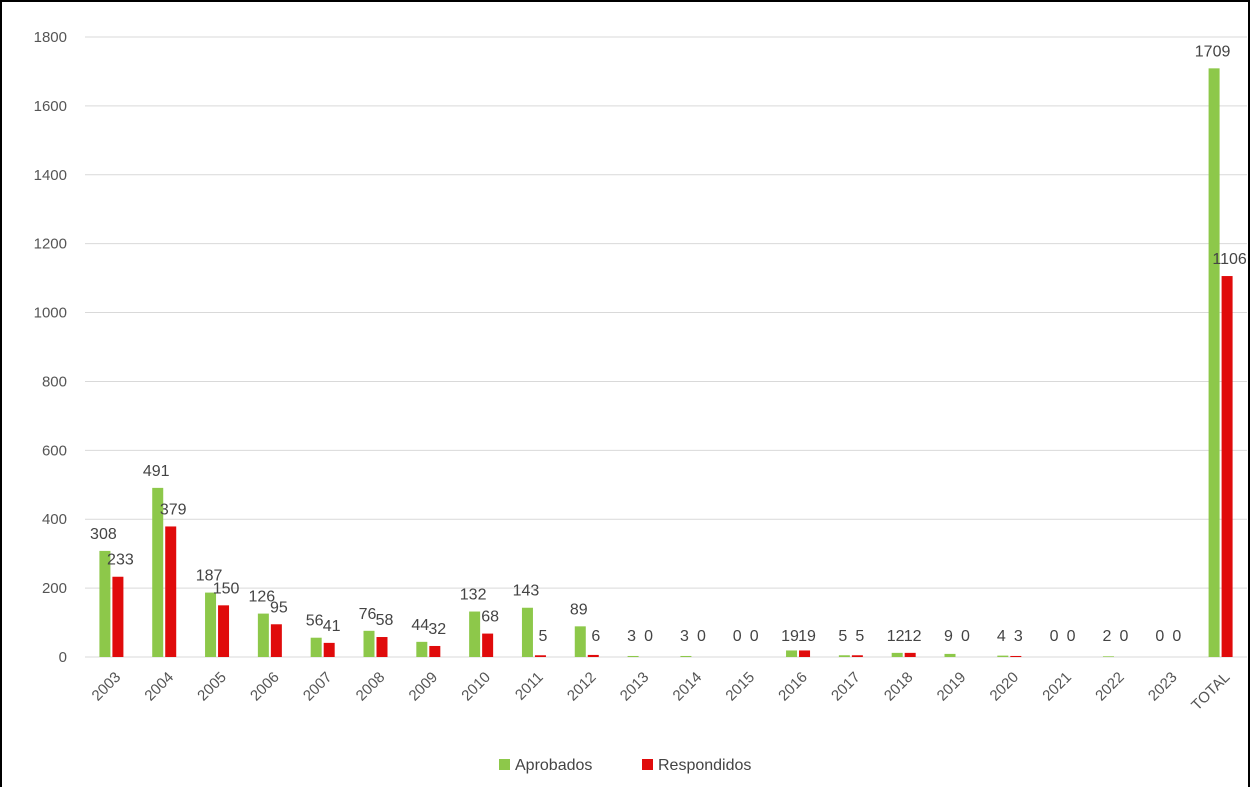 The width and height of the screenshot is (1250, 789). Describe the element at coordinates (625, 765) in the screenshot. I see `legend: Aprobados Respondidos` at that location.